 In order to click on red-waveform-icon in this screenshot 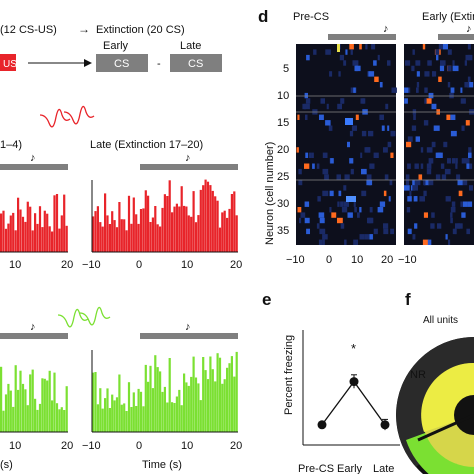, I will do `click(79, 115)`.